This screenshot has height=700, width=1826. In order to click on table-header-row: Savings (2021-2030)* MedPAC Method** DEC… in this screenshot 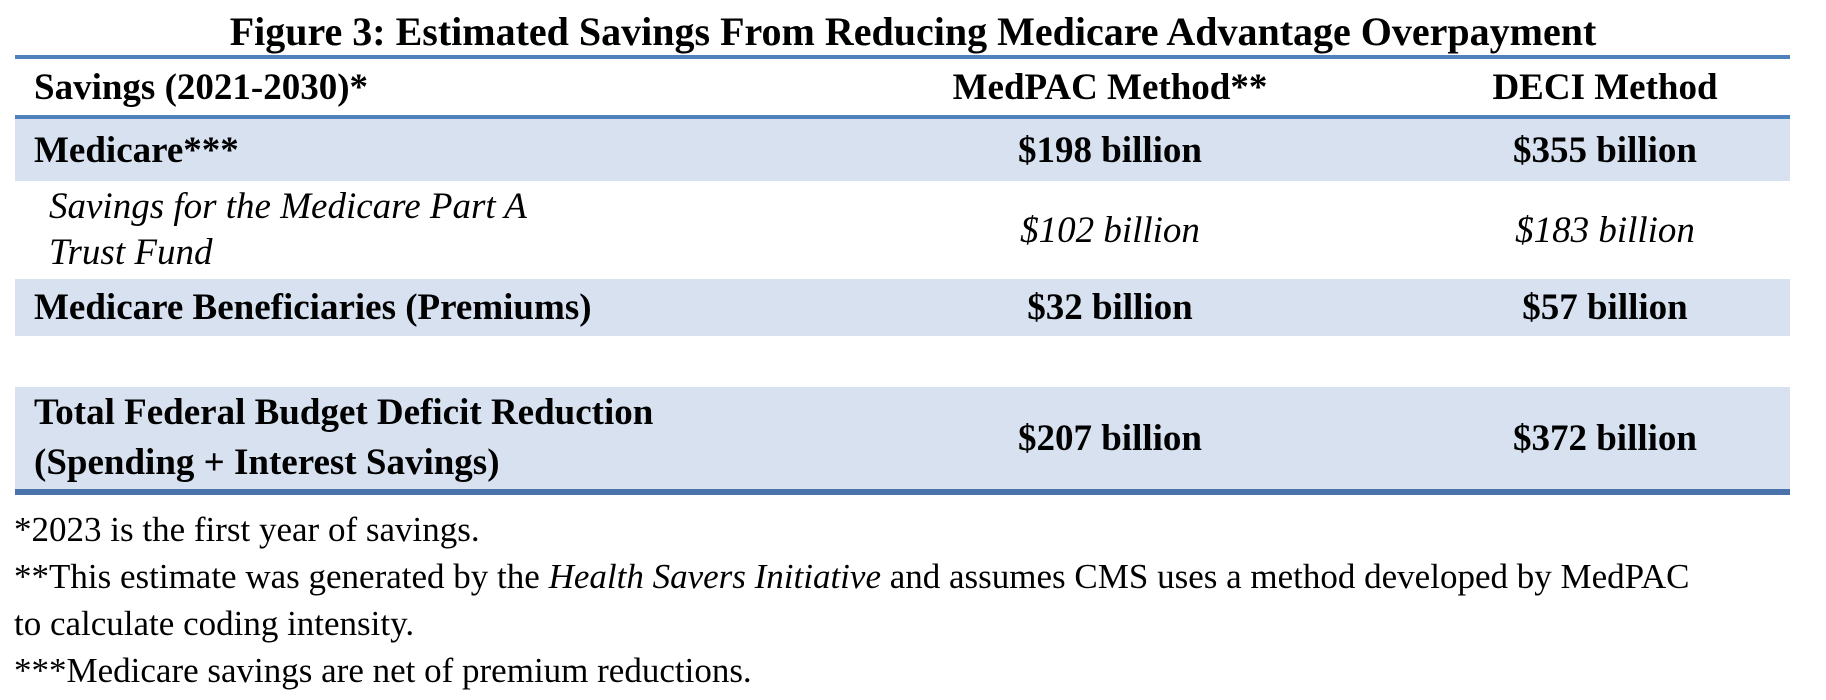, I will do `click(902, 89)`.